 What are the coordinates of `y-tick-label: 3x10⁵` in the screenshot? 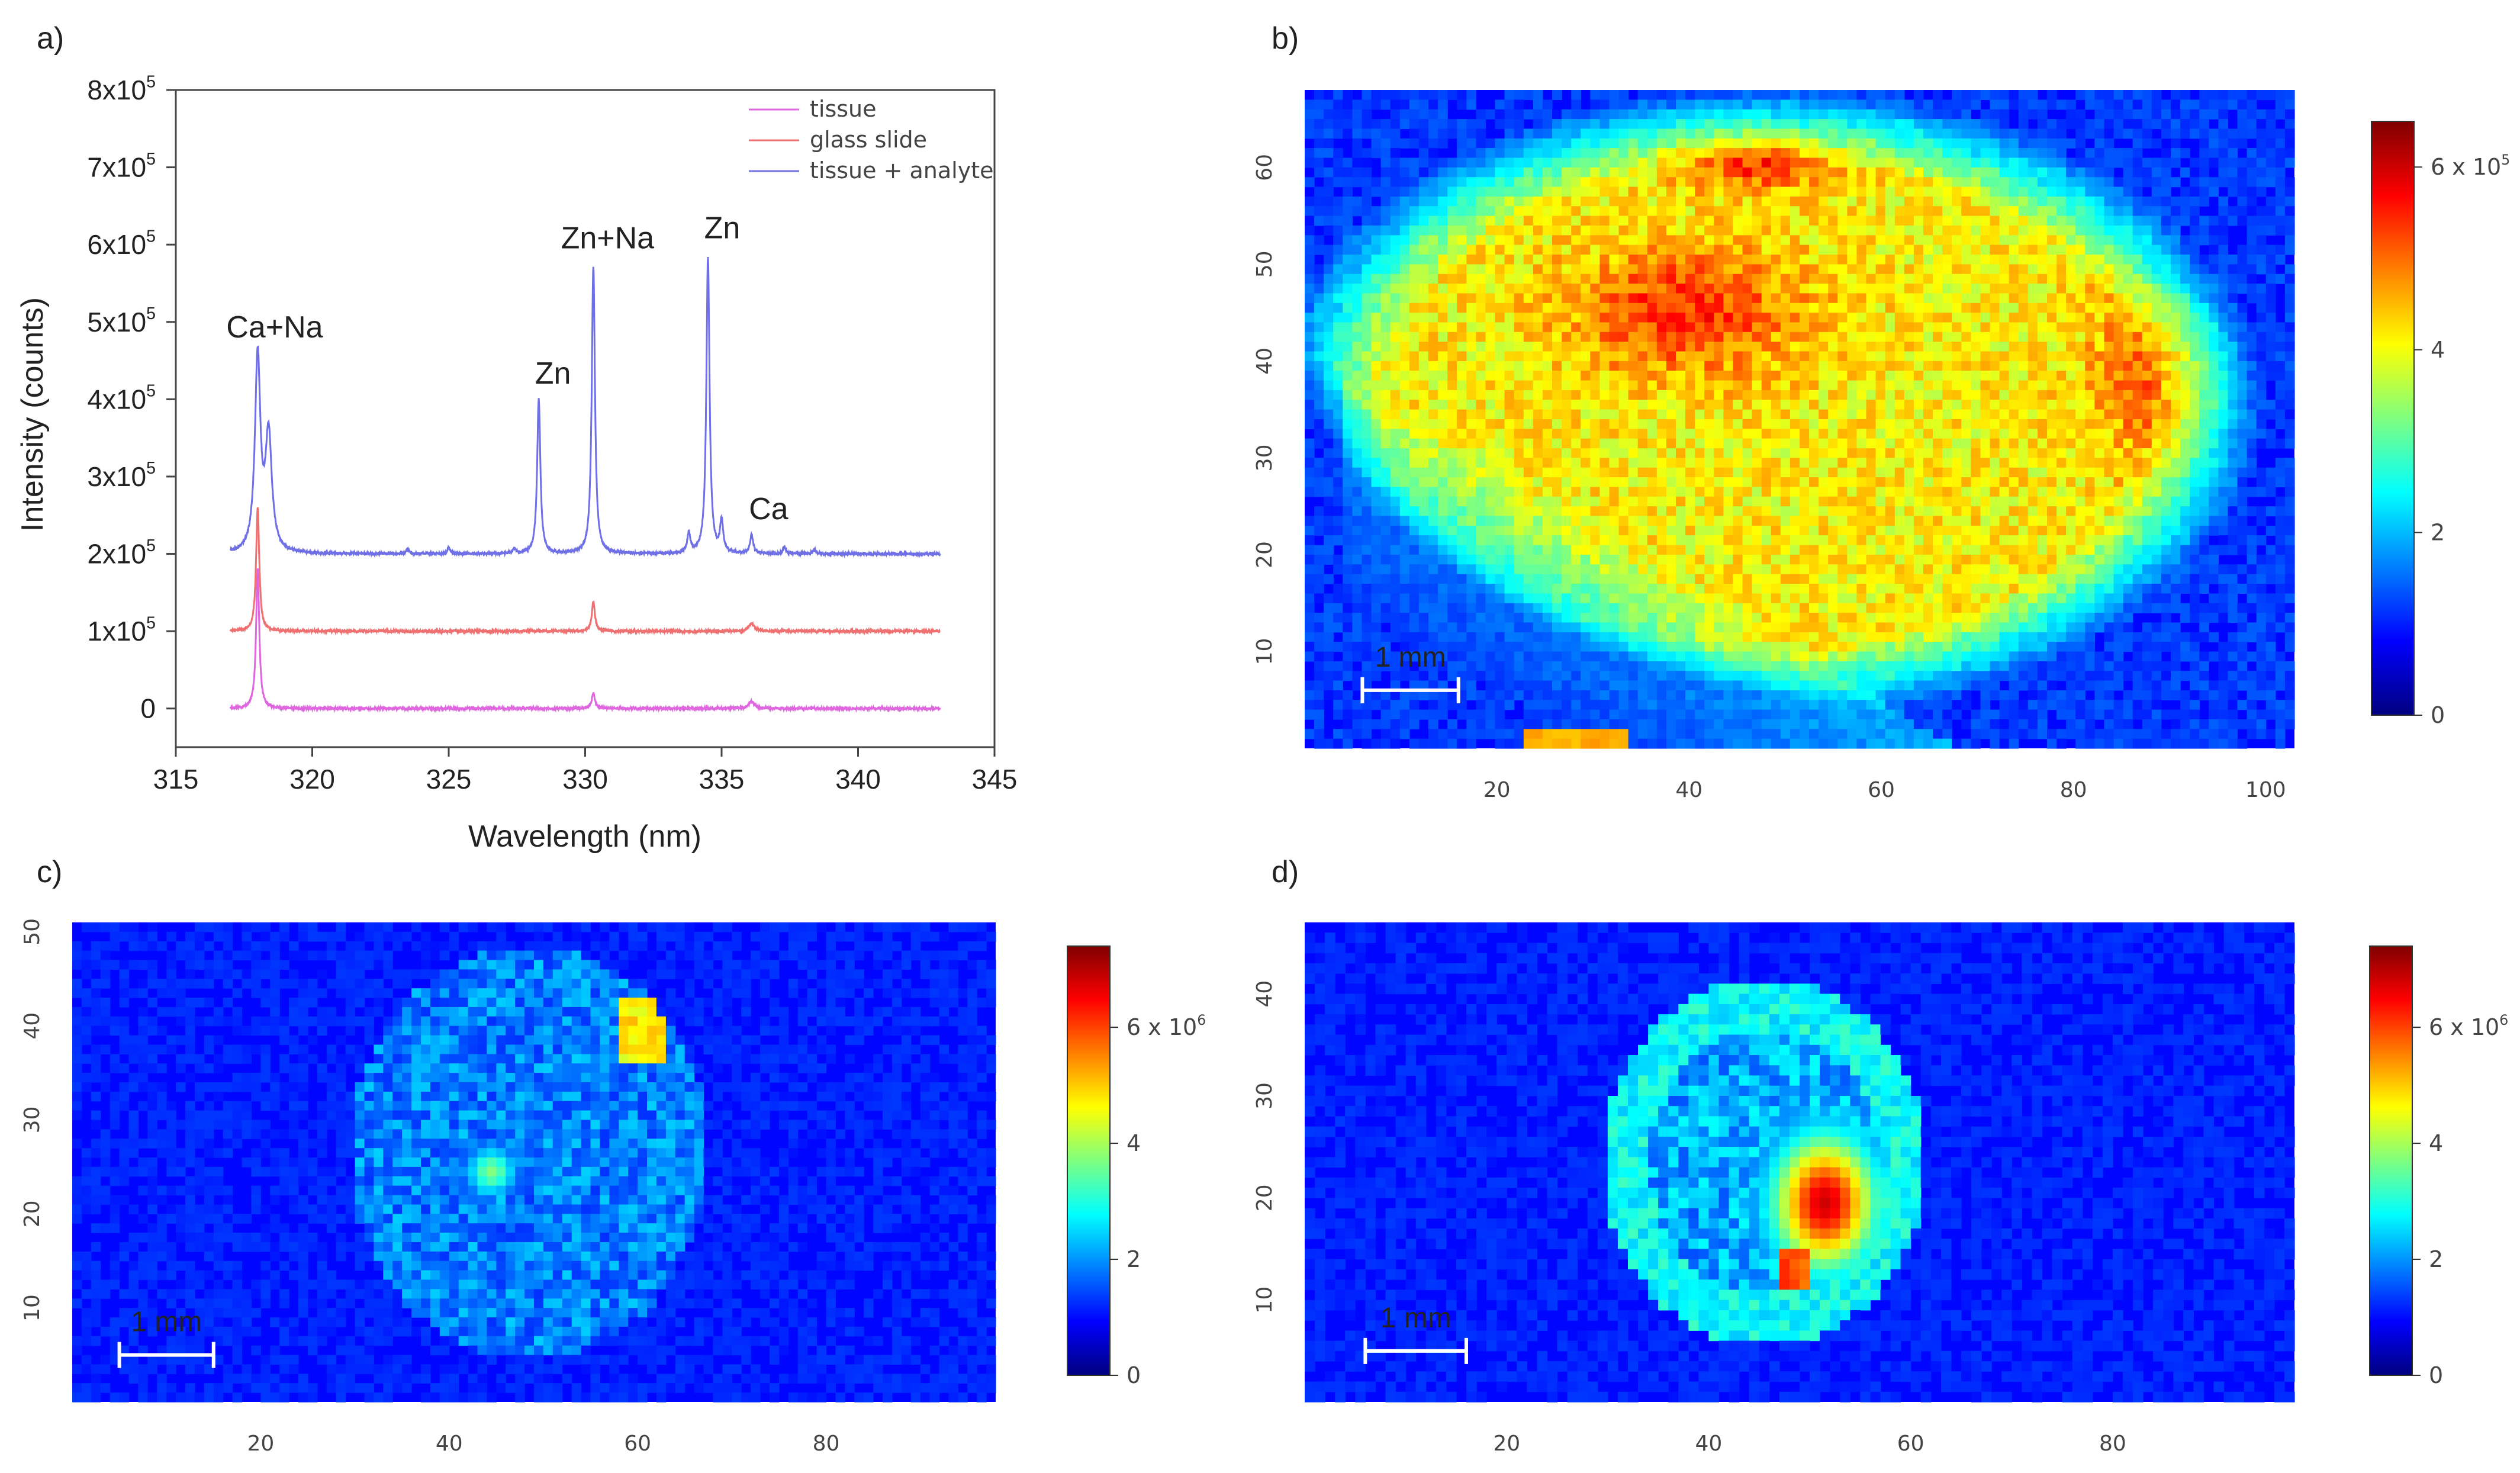 It's located at (122, 476).